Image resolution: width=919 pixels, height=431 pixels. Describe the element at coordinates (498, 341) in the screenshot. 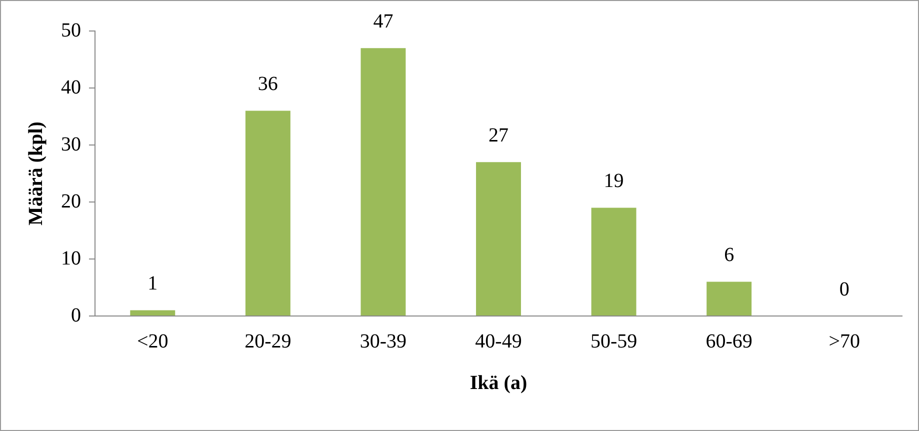

I see `x-tick-label: 40-49` at that location.